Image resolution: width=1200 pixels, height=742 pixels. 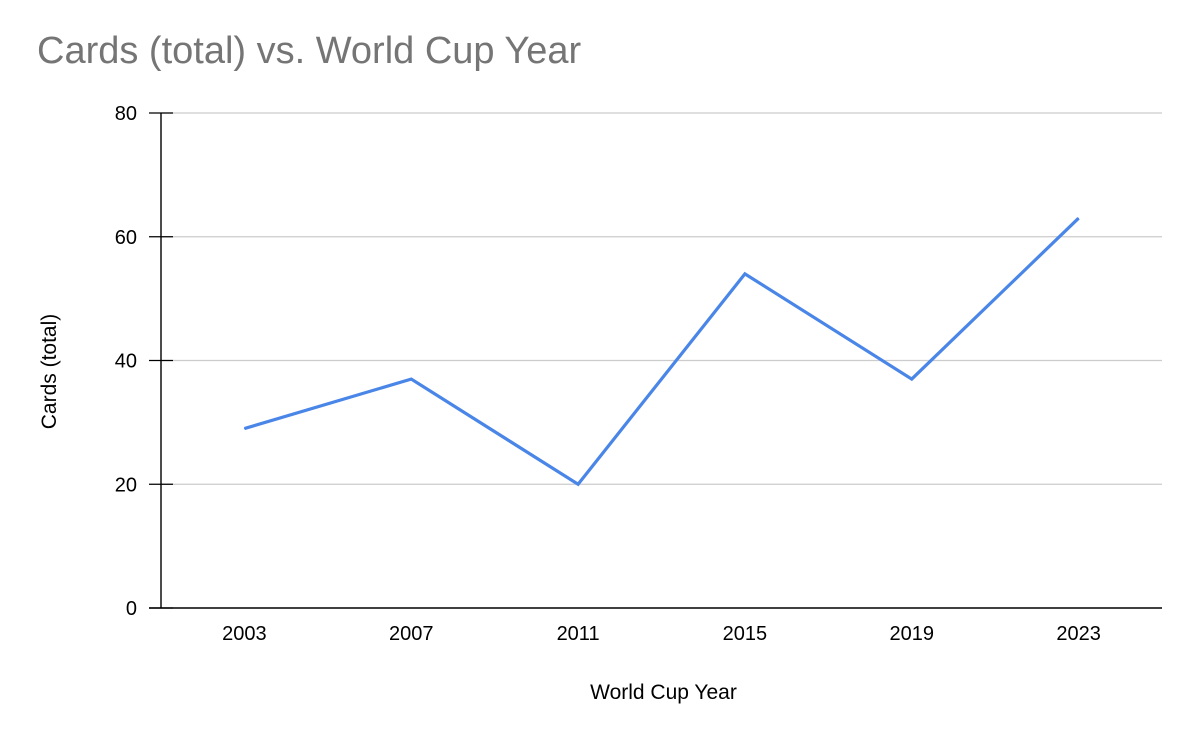 What do you see at coordinates (126, 238) in the screenshot?
I see `y-tick-label: 60` at bounding box center [126, 238].